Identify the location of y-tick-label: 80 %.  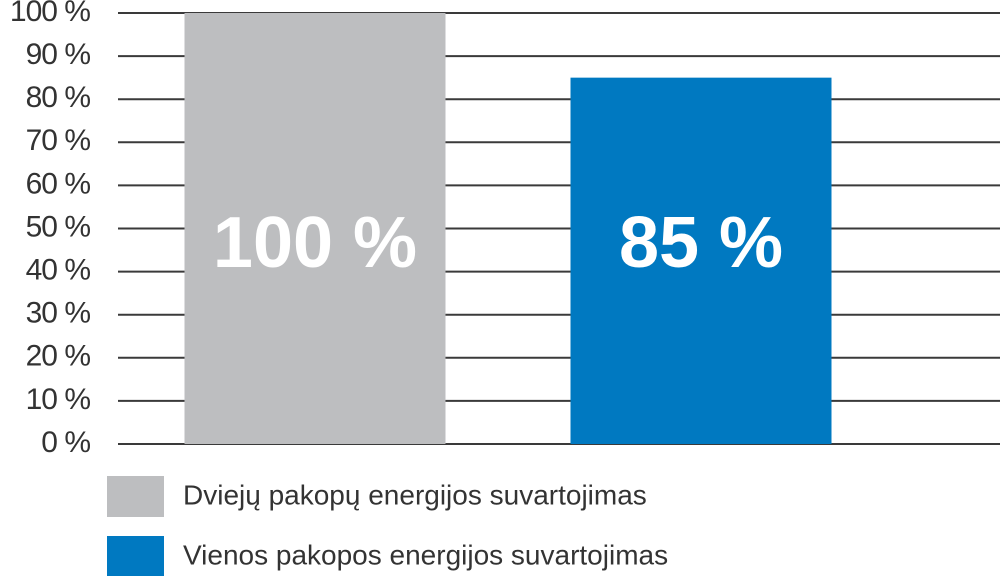
(58, 97).